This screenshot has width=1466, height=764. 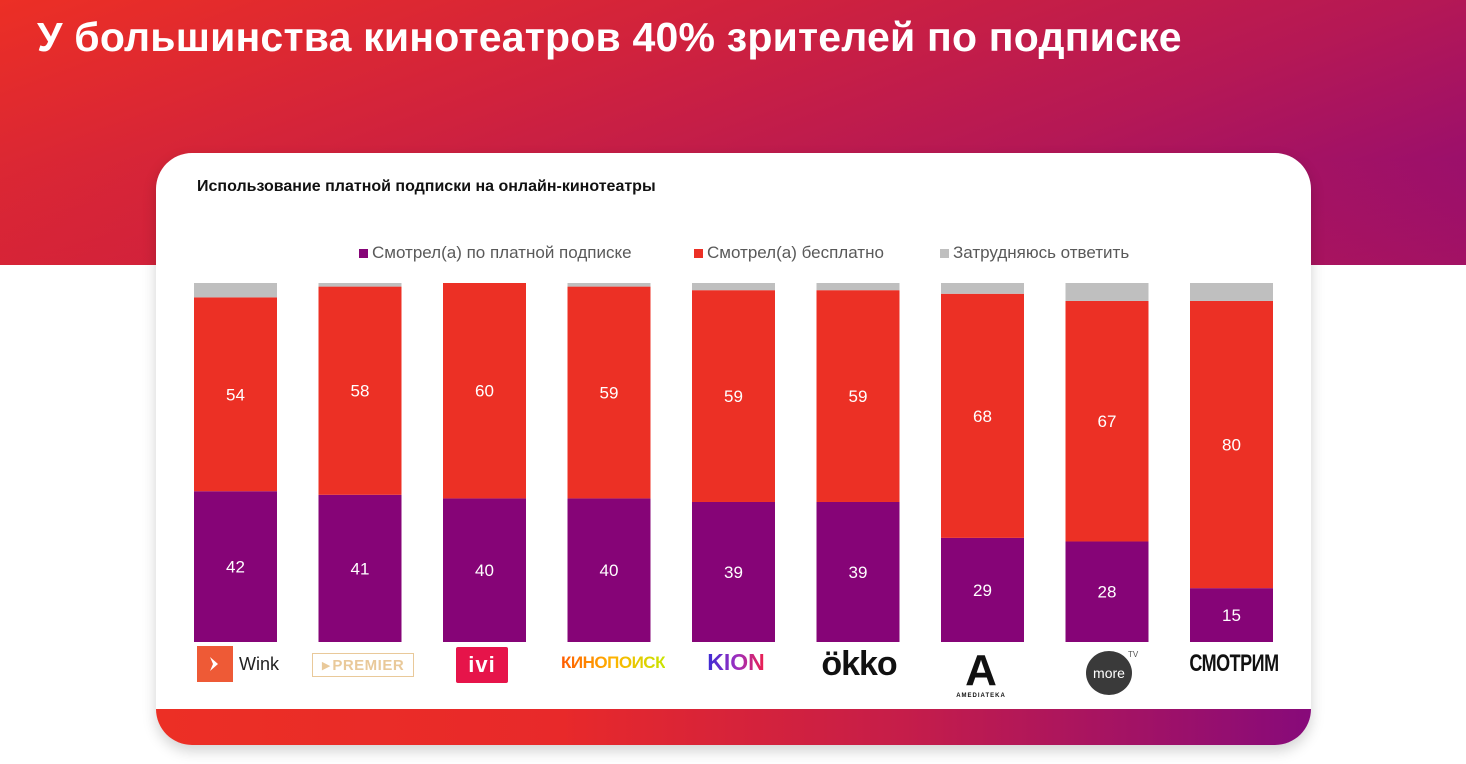 I want to click on data-label-paid-7: 28, so click(x=1107, y=592).